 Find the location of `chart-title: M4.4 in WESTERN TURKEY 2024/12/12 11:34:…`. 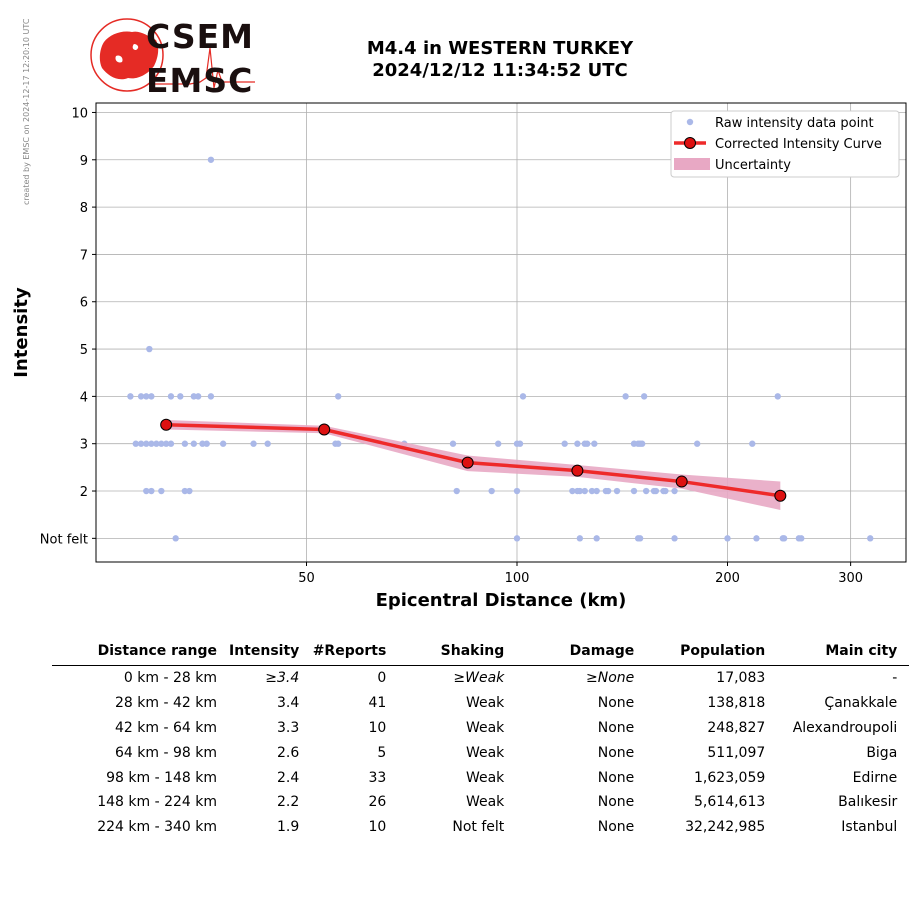

chart-title: M4.4 in WESTERN TURKEY 2024/12/12 11:34:… is located at coordinates (500, 60).